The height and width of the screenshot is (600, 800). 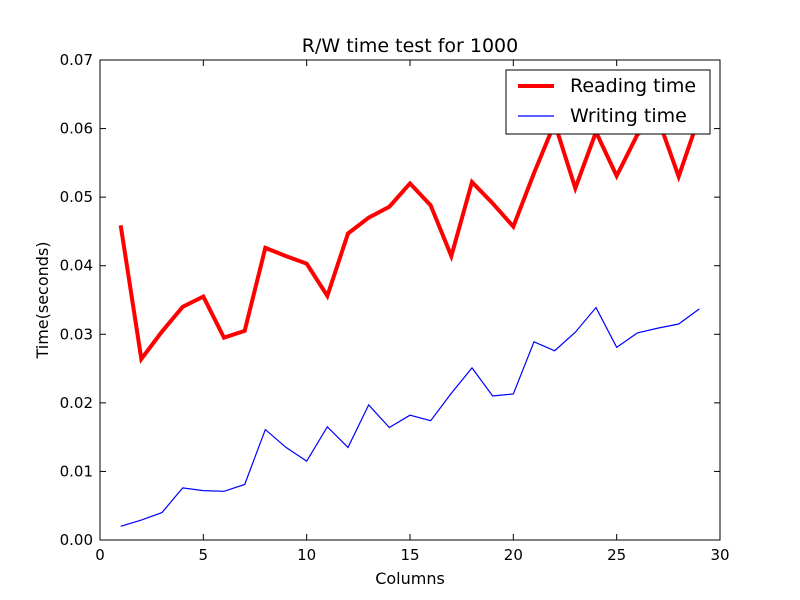 What do you see at coordinates (410, 578) in the screenshot?
I see `x-axis-label: Columns` at bounding box center [410, 578].